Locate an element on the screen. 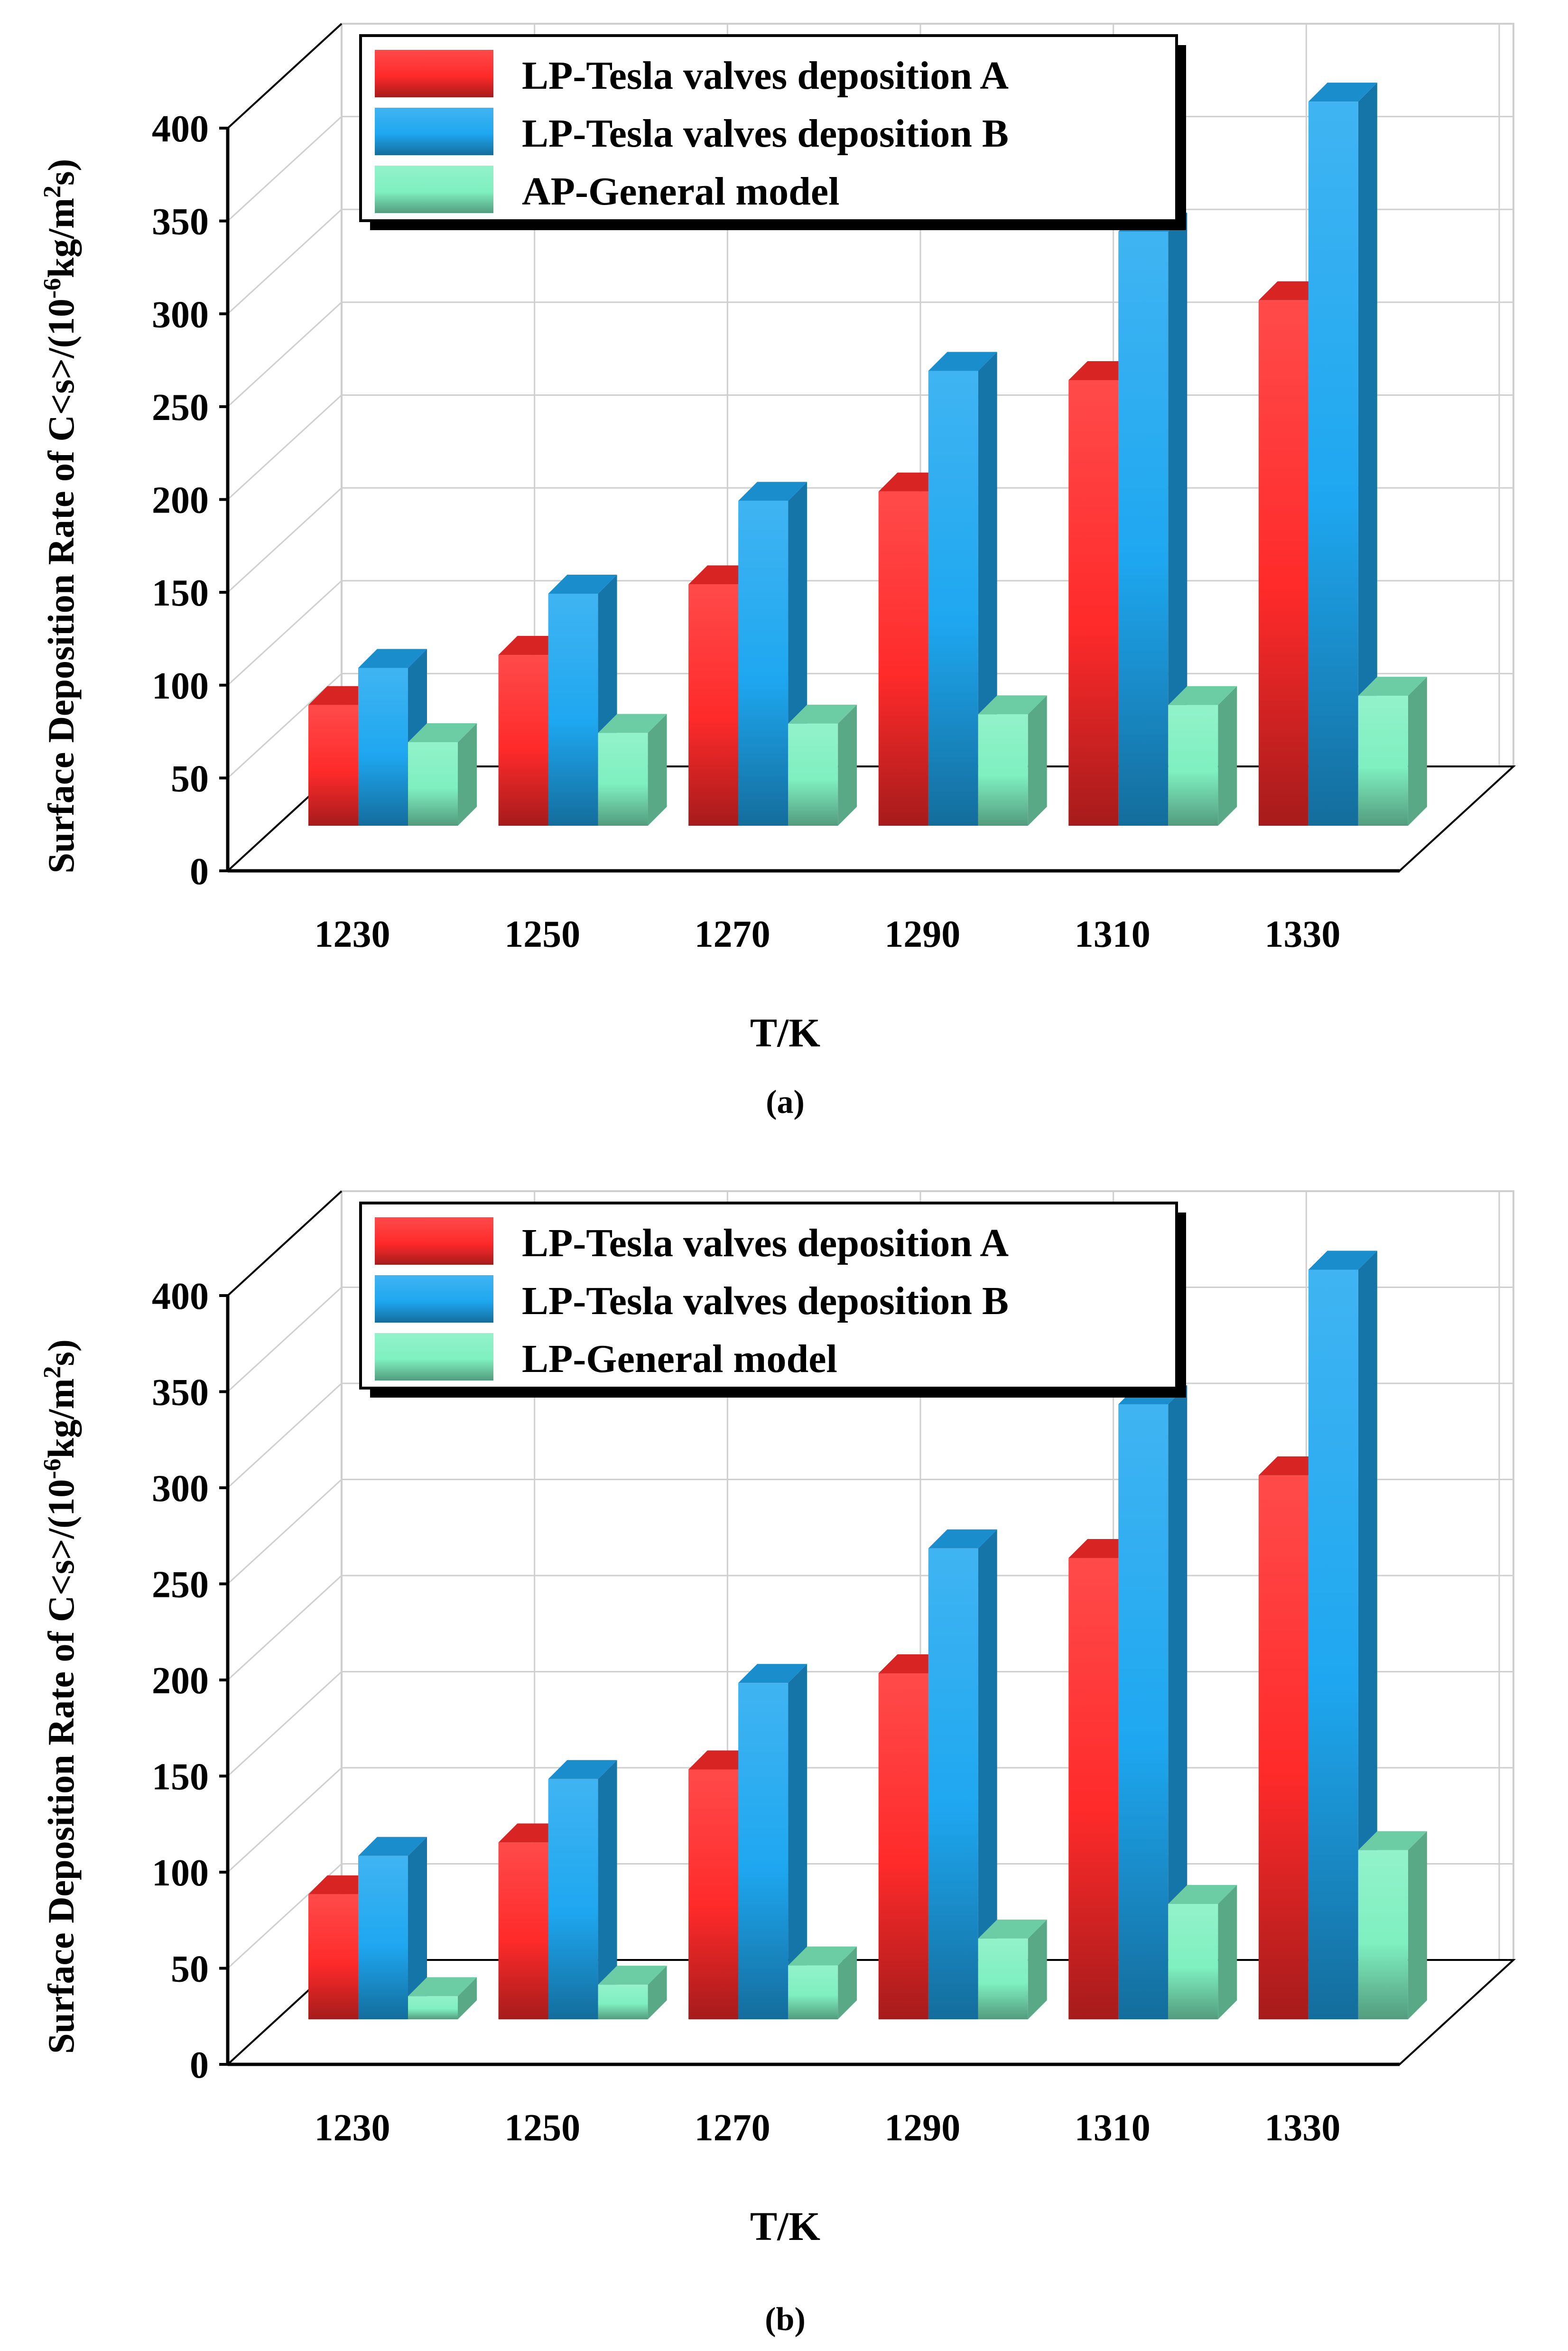 Image resolution: width=1568 pixels, height=2351 pixels. legend-label: AP-General model is located at coordinates (681, 191).